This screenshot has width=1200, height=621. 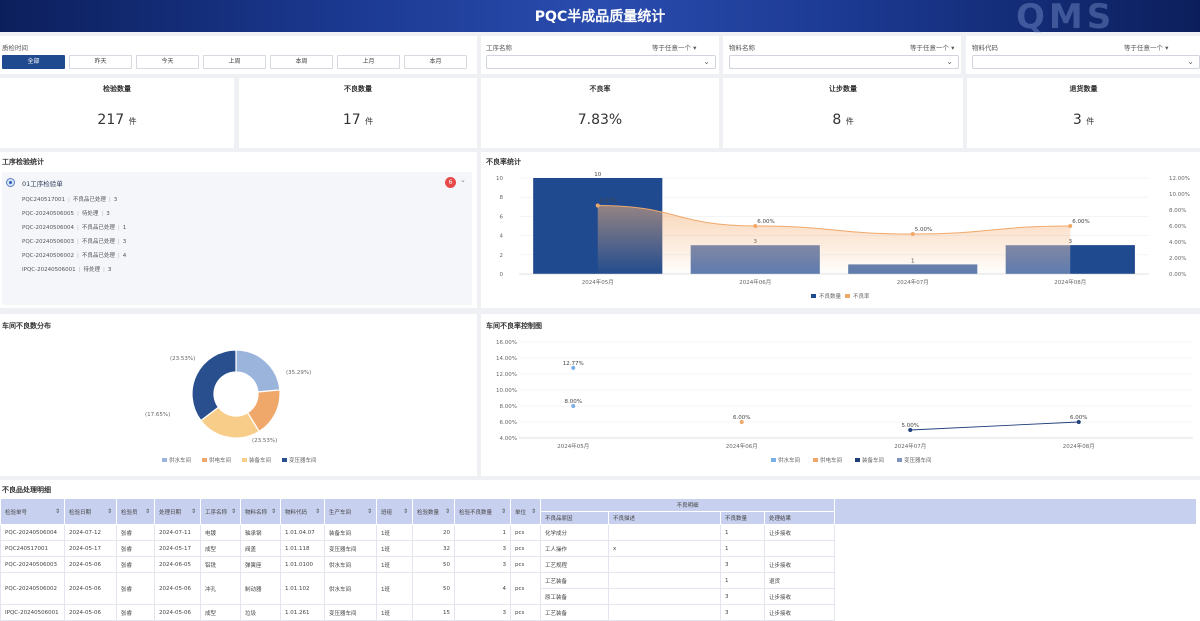 I want to click on column-header: 物料名称 ⇕, so click(x=260, y=511).